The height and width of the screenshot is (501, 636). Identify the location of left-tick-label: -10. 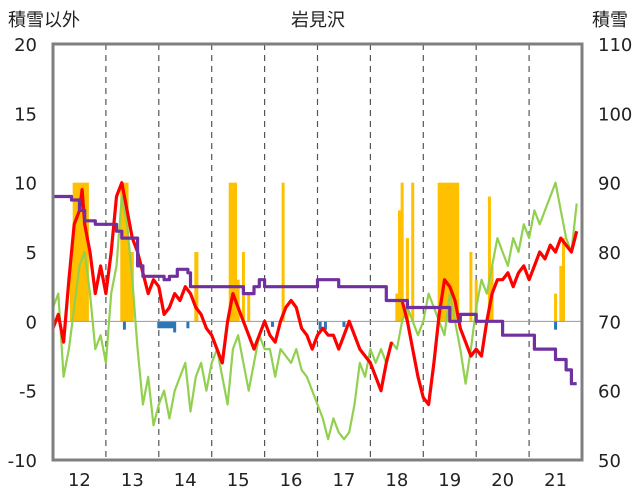
(22, 461).